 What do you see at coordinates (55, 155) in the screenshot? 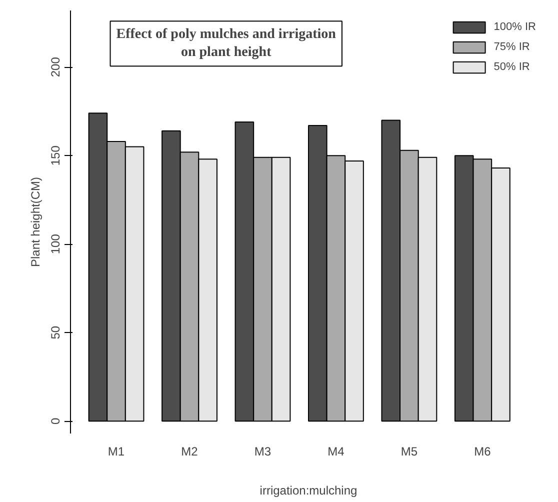
I see `y-tick-label: 150` at bounding box center [55, 155].